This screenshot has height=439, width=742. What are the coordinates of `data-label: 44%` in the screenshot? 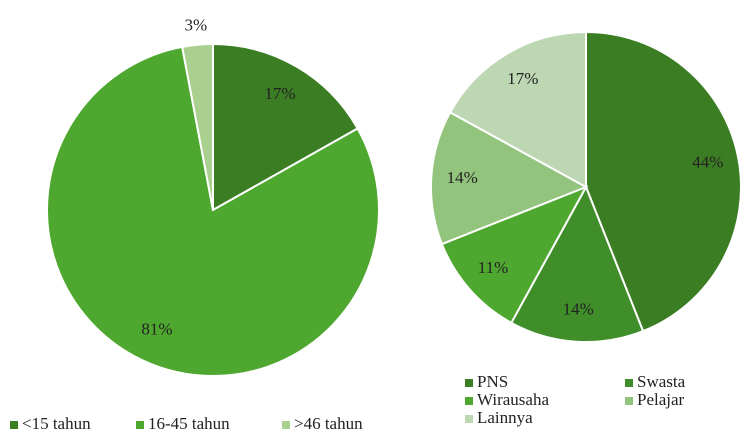 It's located at (707, 162).